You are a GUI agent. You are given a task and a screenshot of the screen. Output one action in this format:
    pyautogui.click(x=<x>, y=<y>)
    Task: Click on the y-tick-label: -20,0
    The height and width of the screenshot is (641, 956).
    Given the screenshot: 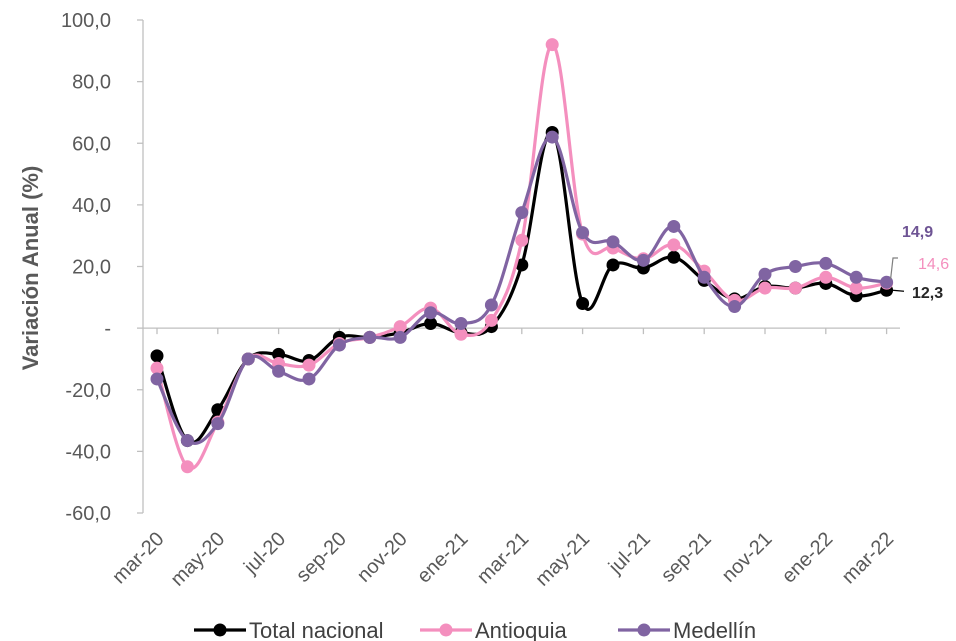 What is the action you would take?
    pyautogui.click(x=88, y=391)
    